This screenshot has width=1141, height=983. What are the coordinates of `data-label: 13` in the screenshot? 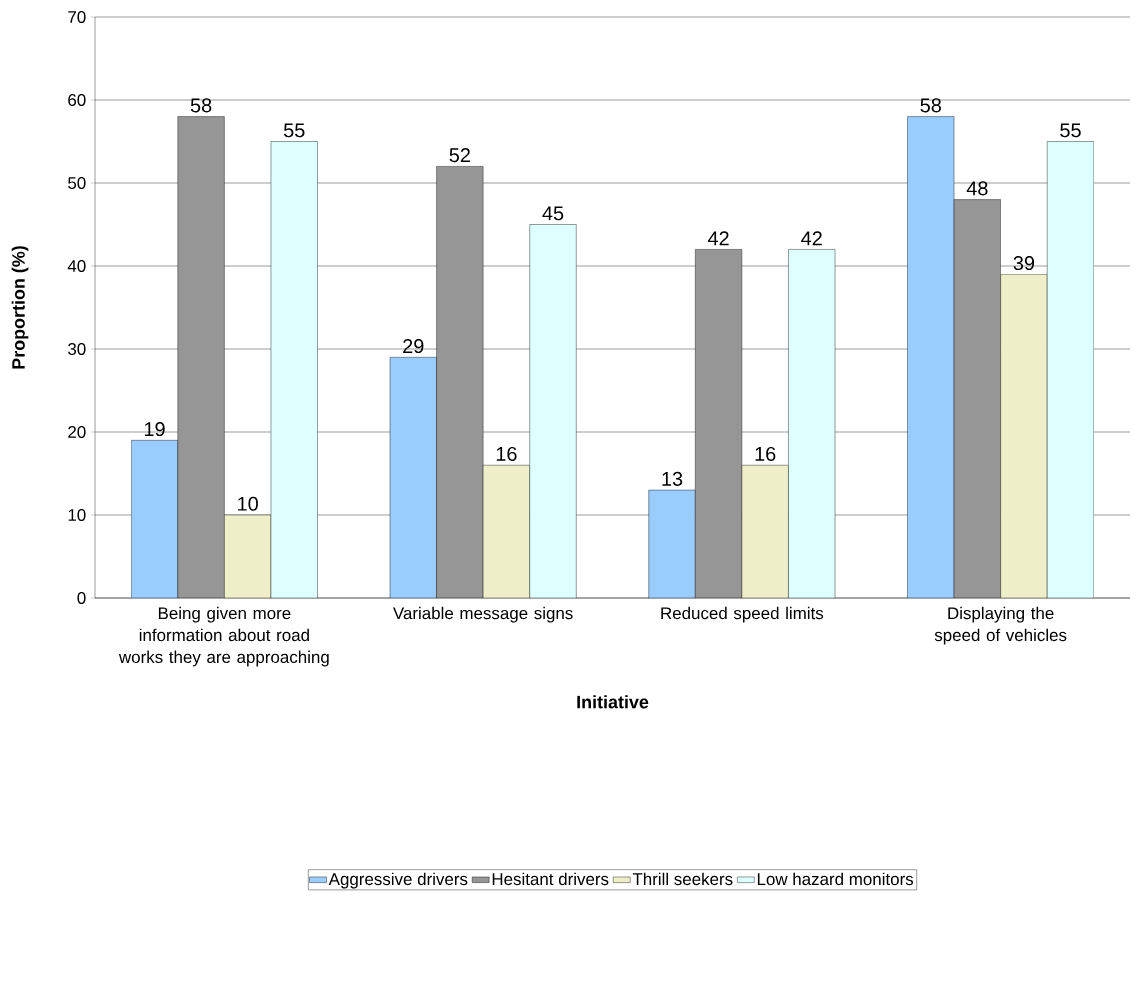 It's located at (672, 478).